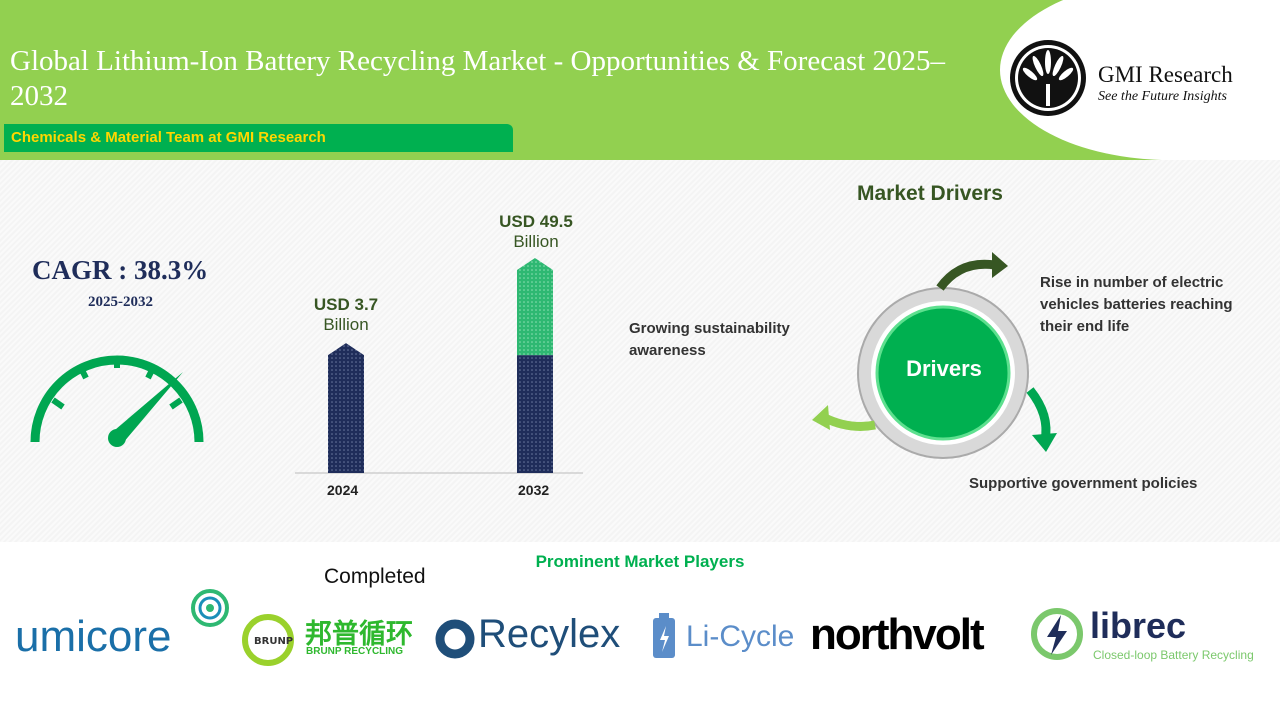 The width and height of the screenshot is (1280, 720). I want to click on data-label-value: USD 3.7, so click(346, 304).